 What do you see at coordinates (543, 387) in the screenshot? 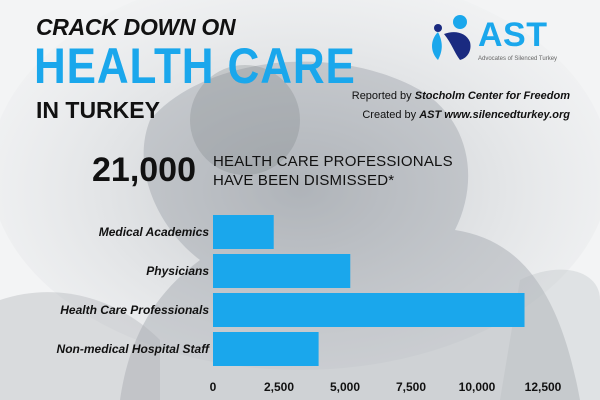
I see `x-tick-label: 12,500` at bounding box center [543, 387].